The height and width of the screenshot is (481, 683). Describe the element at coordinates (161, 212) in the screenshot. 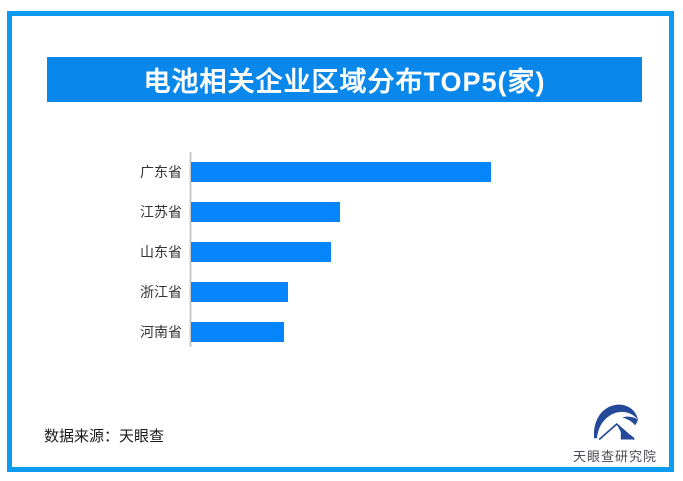

I see `category-label-jiangsu: 江苏省` at that location.